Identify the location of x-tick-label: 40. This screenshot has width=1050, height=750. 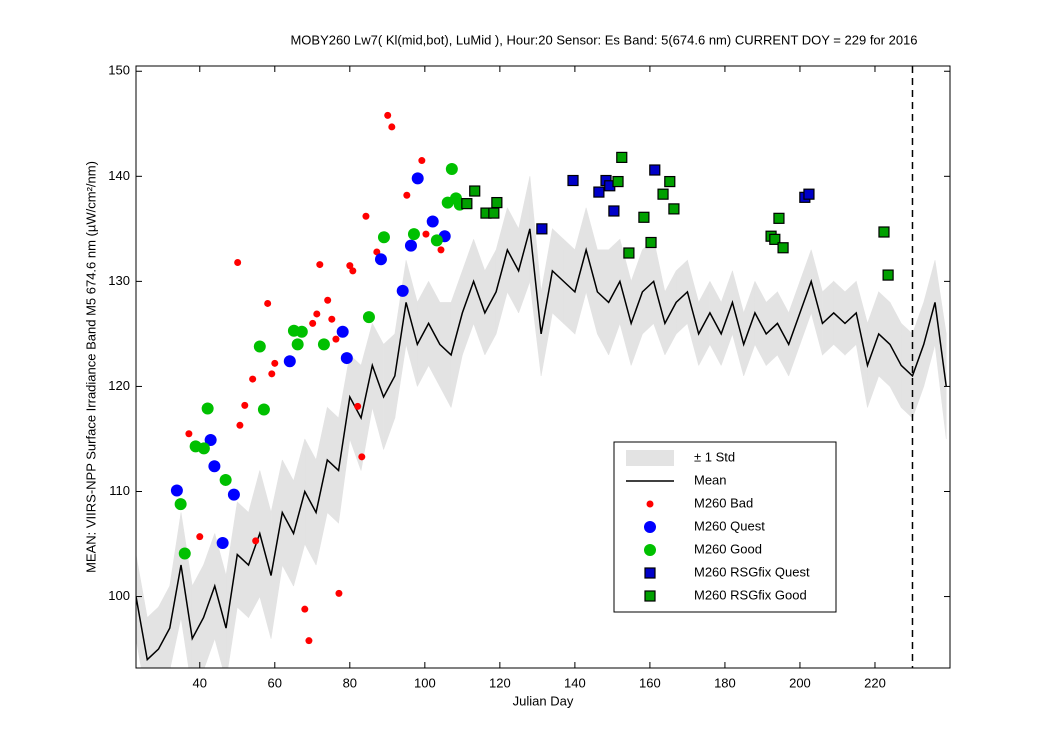
(200, 682).